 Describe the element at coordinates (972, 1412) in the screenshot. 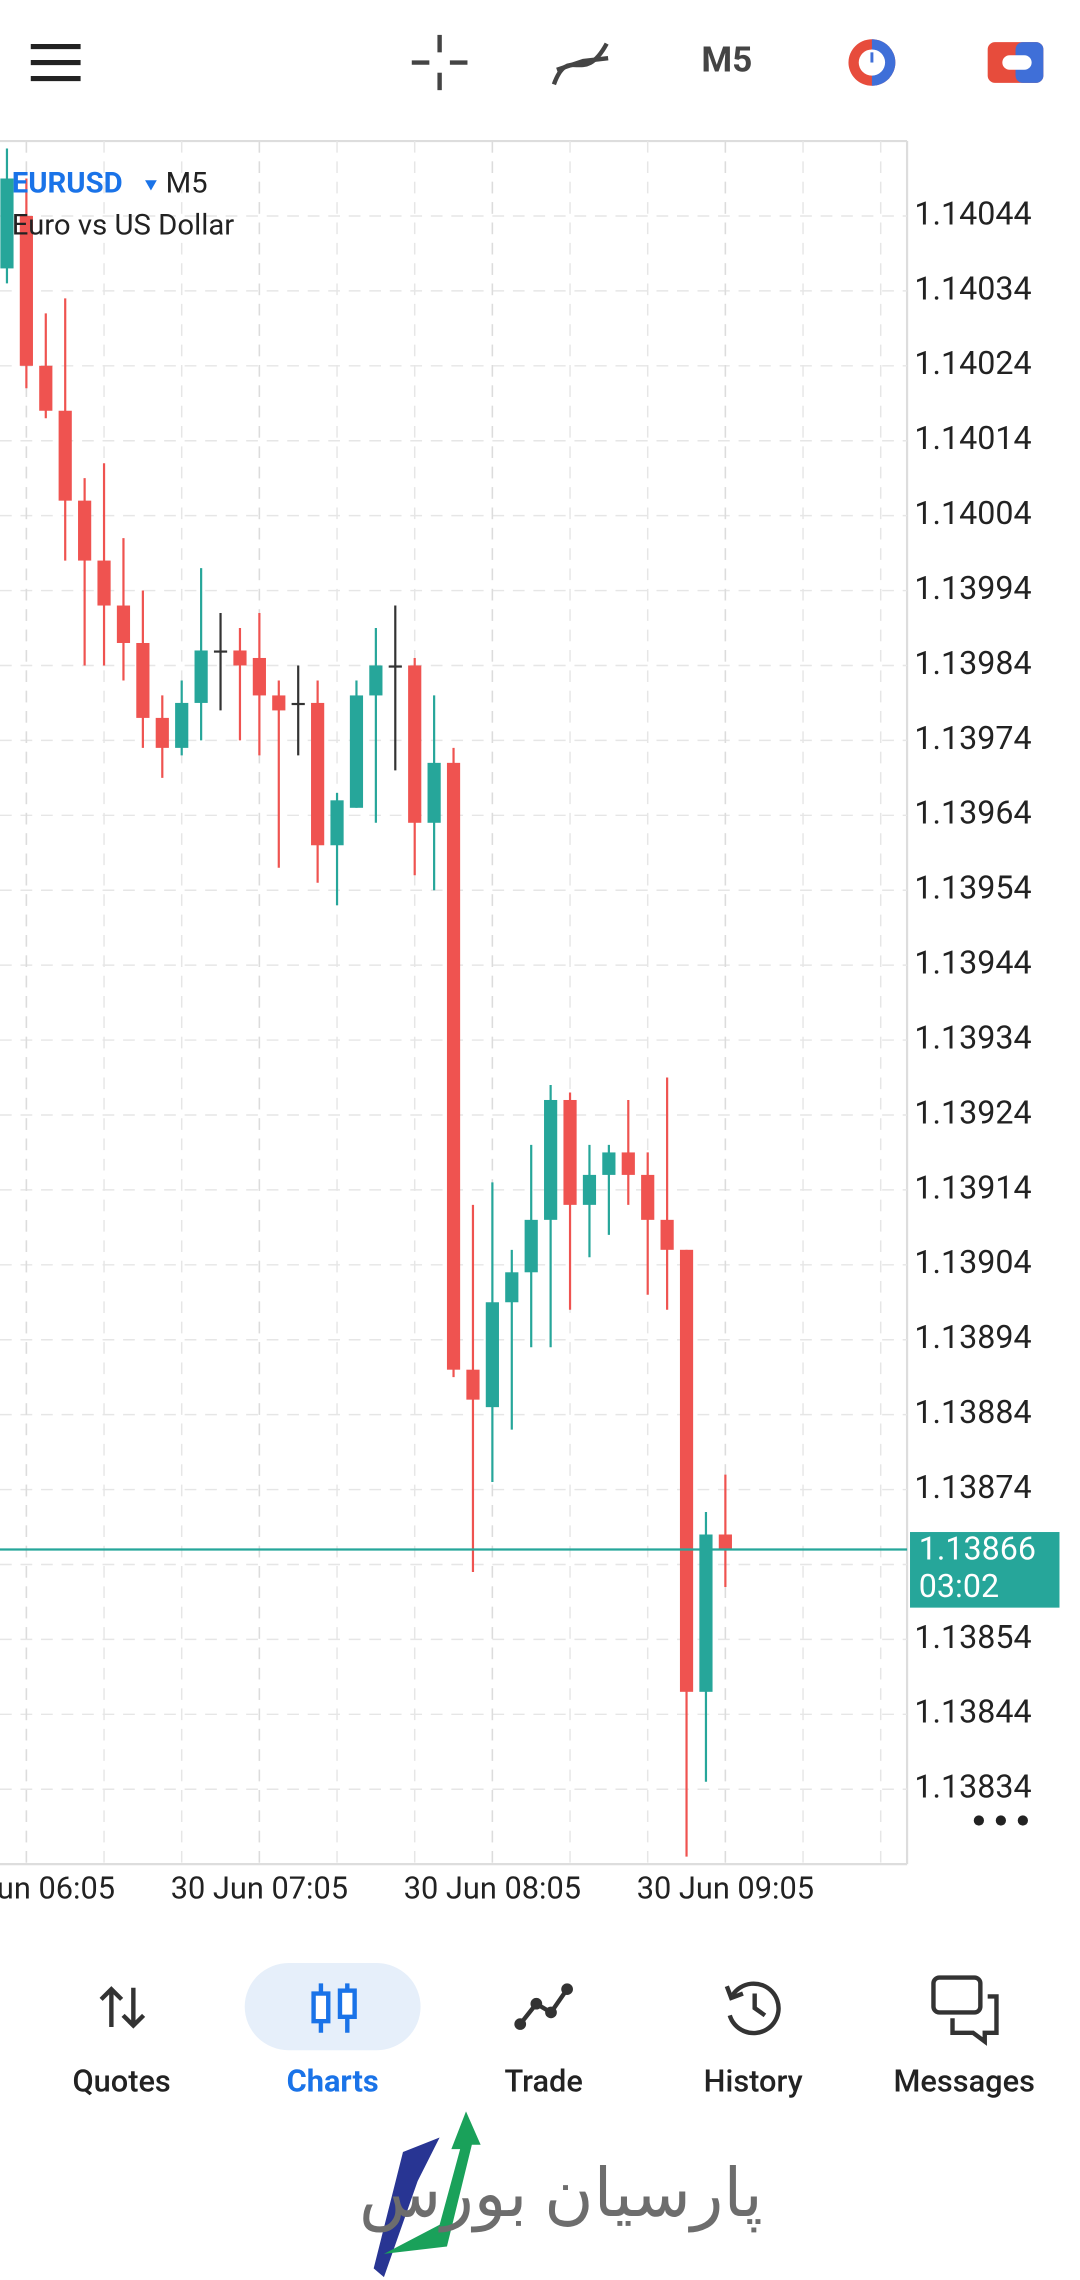

I see `y-tick-label: 1.13884` at that location.